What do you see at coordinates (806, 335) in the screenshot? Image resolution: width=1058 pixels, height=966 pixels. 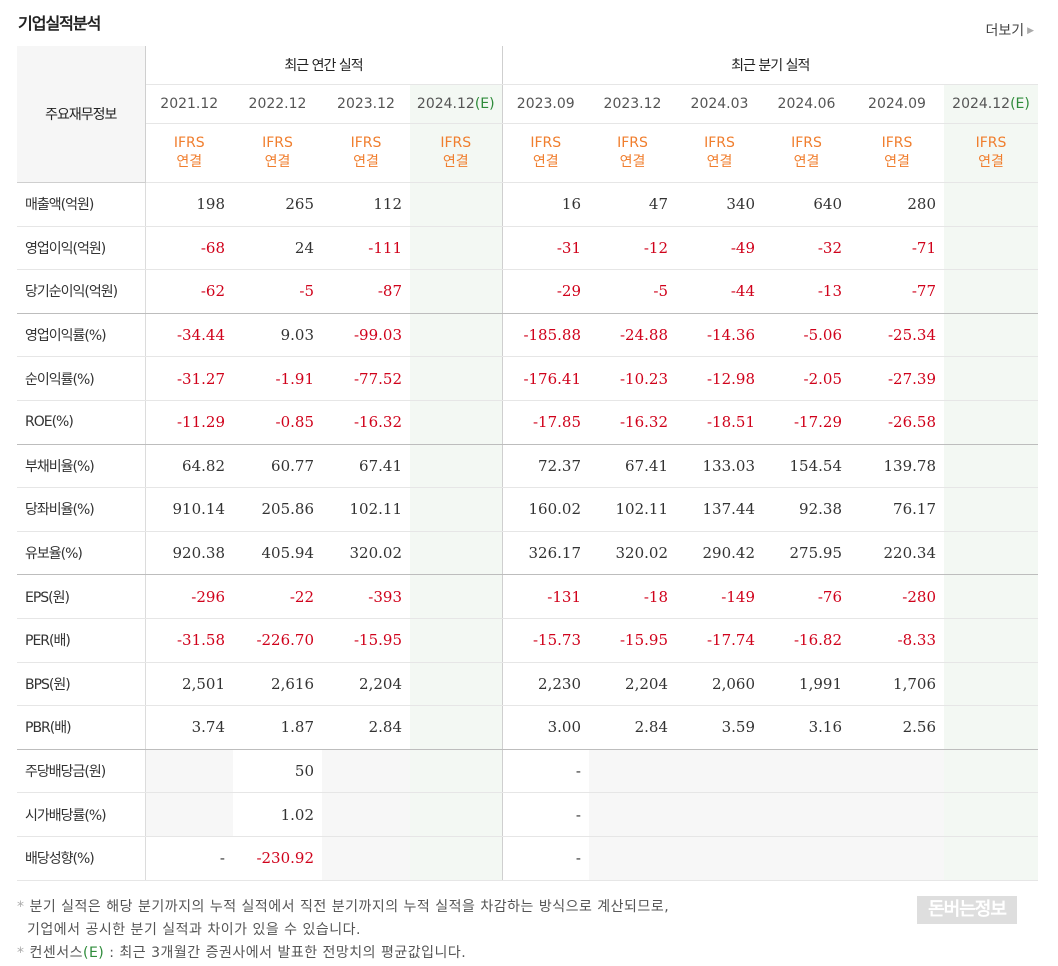 I see `table-cell: -5.06` at bounding box center [806, 335].